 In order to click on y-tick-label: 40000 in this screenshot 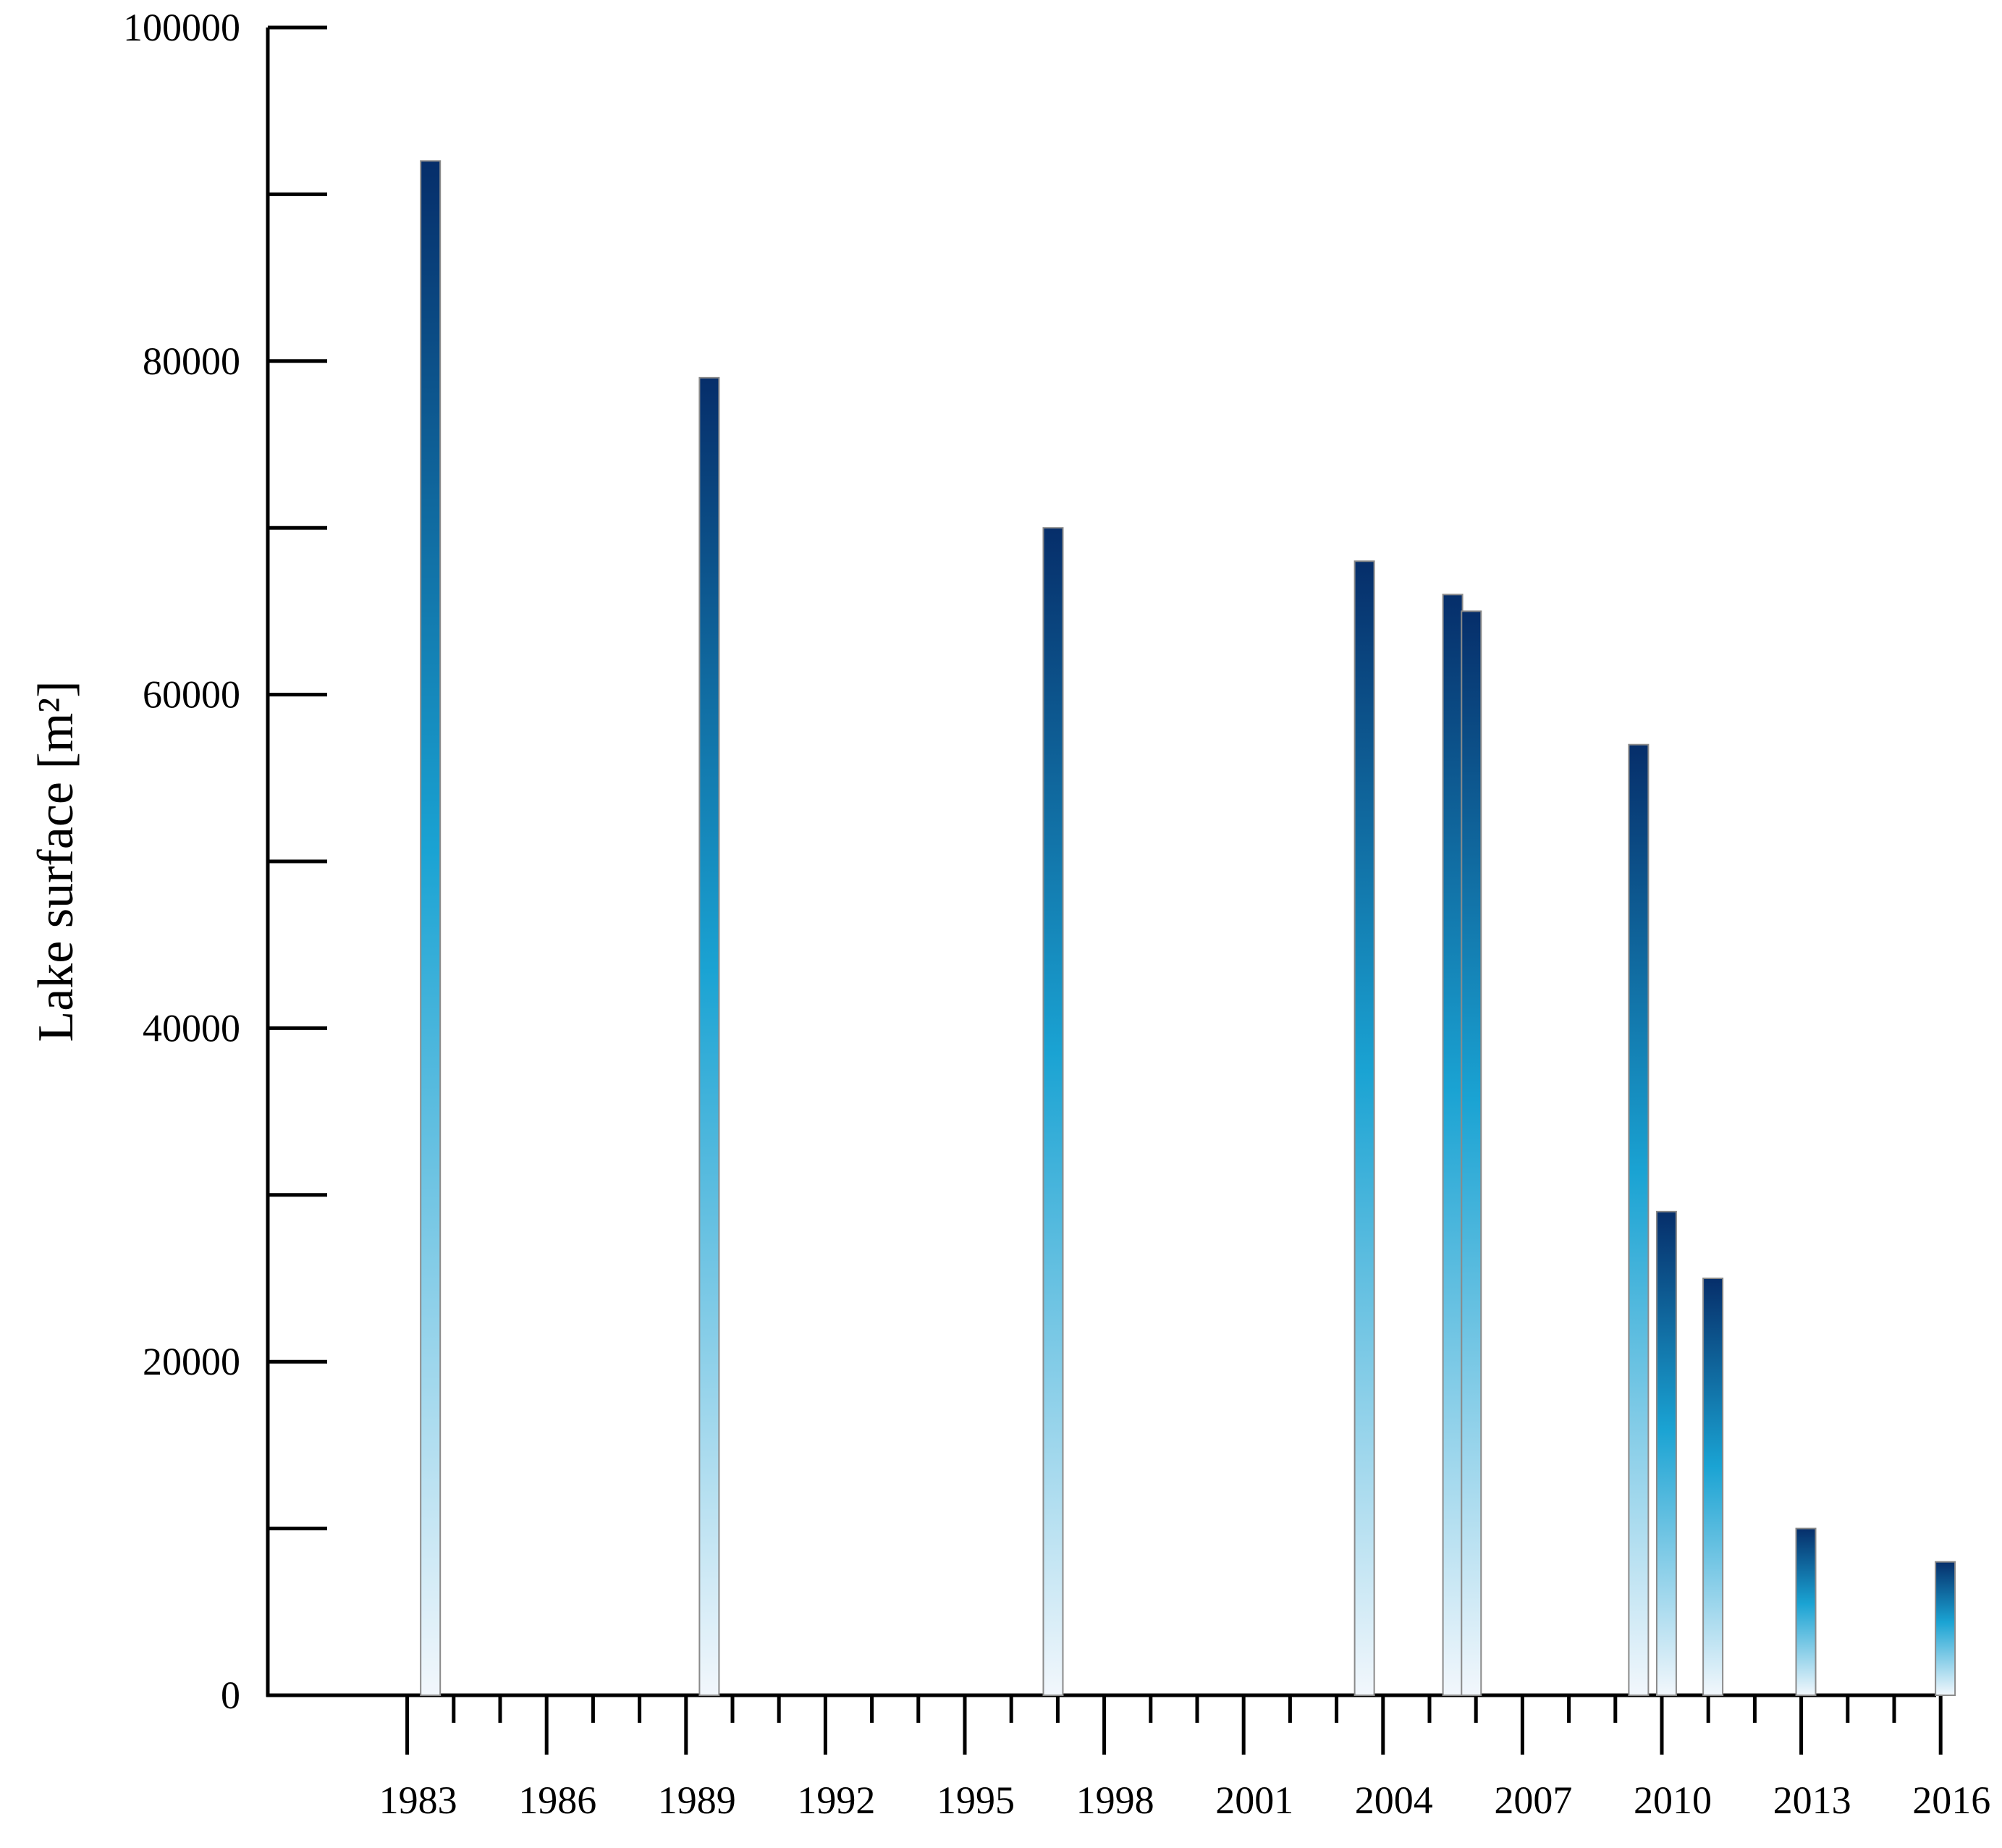, I will do `click(191, 1028)`.